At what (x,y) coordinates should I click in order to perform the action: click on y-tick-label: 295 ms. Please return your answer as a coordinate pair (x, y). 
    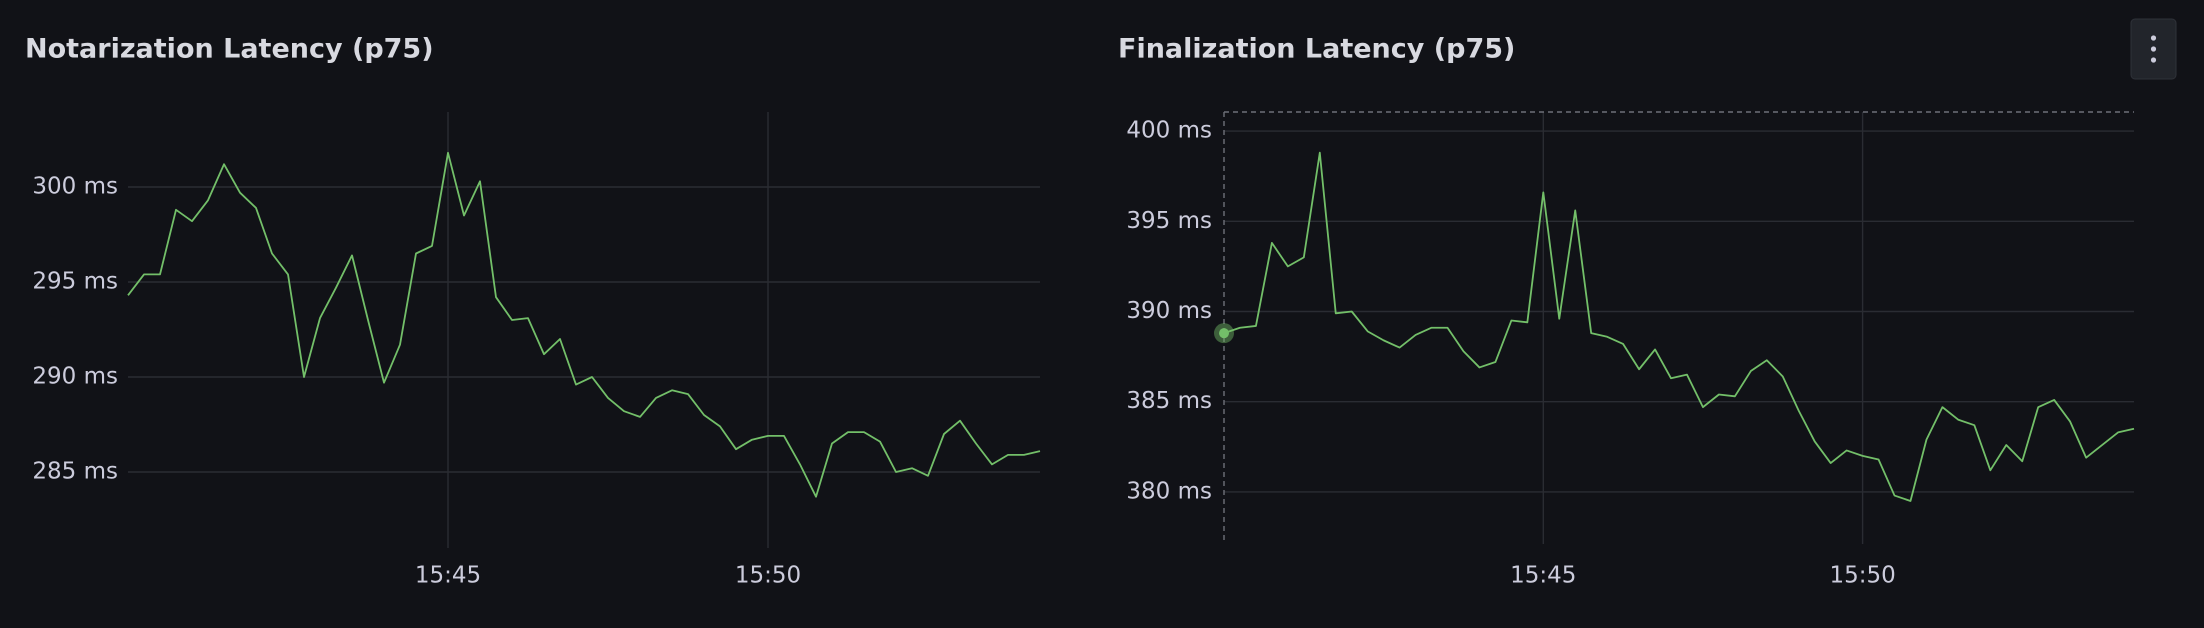
    Looking at the image, I should click on (75, 282).